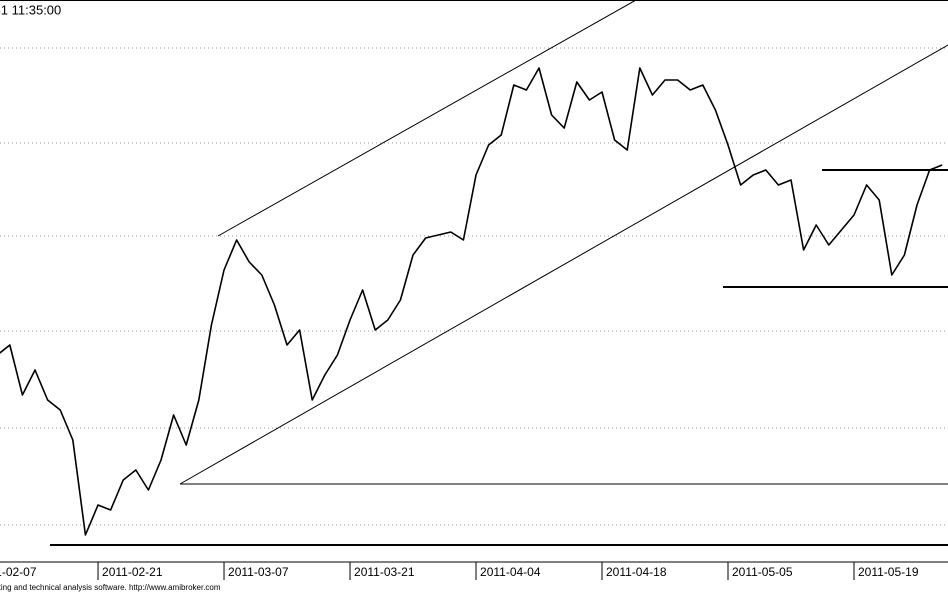 This screenshot has width=948, height=593. What do you see at coordinates (18, 572) in the screenshot?
I see `x-tick-label: 2011-02-07` at bounding box center [18, 572].